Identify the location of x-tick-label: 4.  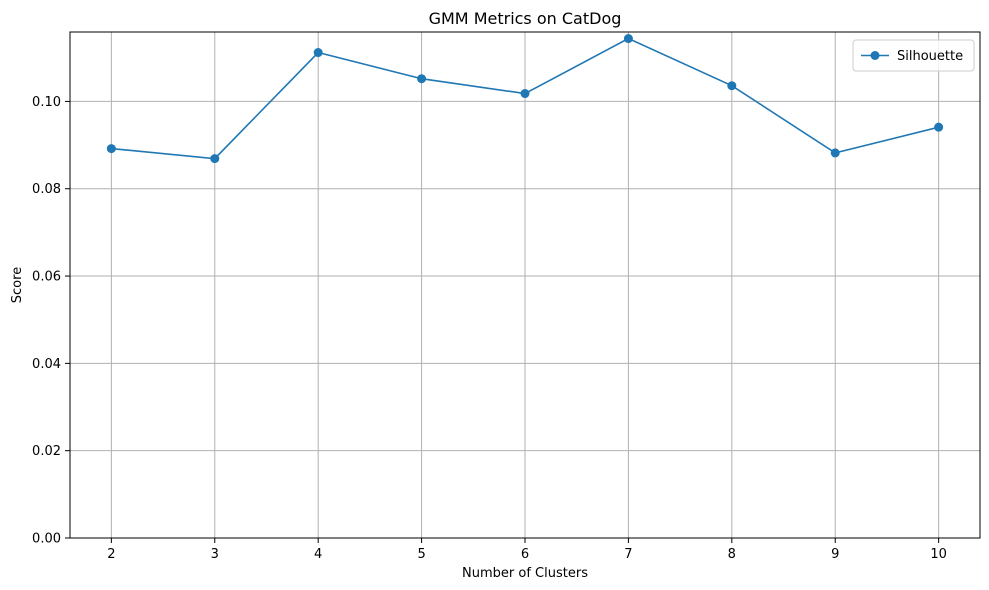
(318, 554).